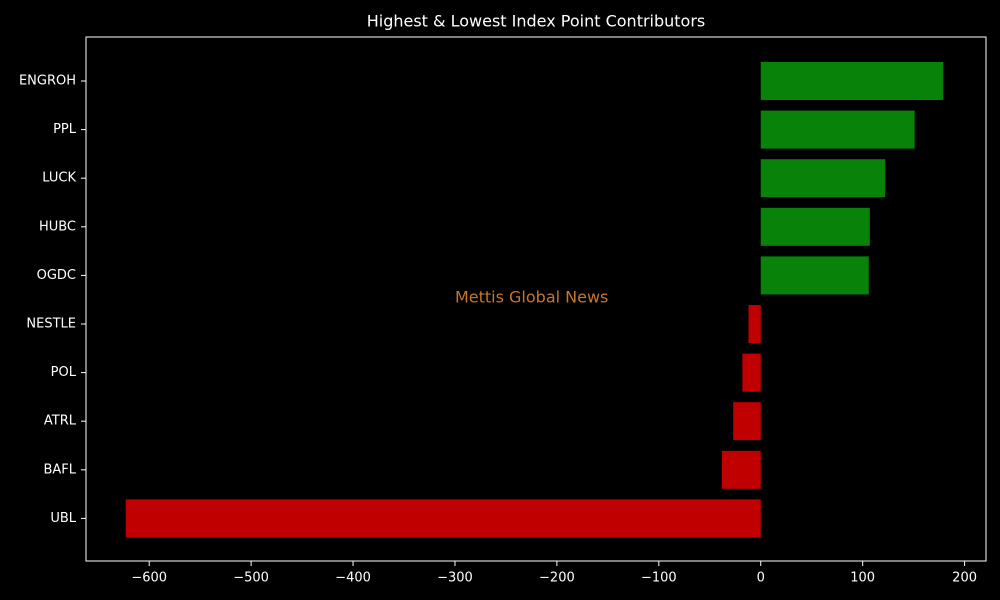  I want to click on x-tick-label: −400, so click(353, 578).